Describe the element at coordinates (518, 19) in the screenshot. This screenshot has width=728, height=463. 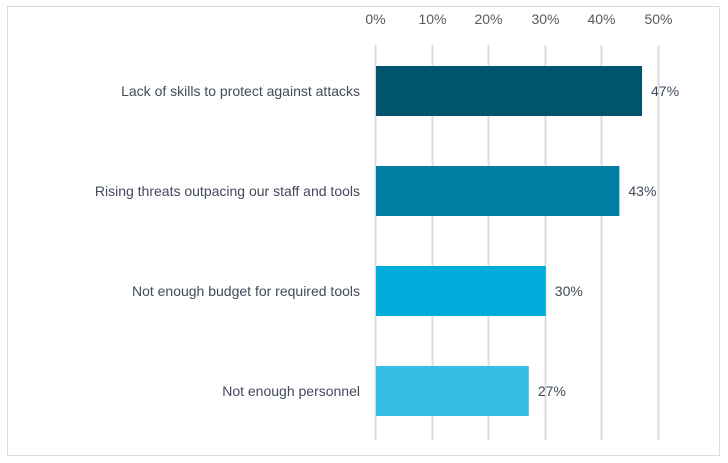
I see `x-axis-ticks: 0% 10% 20% 30% 40% 50%` at that location.